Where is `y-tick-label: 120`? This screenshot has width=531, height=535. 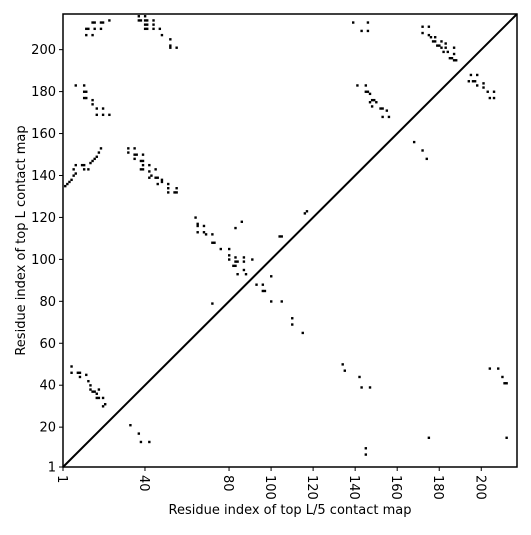 y-tick-label: 120 is located at coordinates (43, 218).